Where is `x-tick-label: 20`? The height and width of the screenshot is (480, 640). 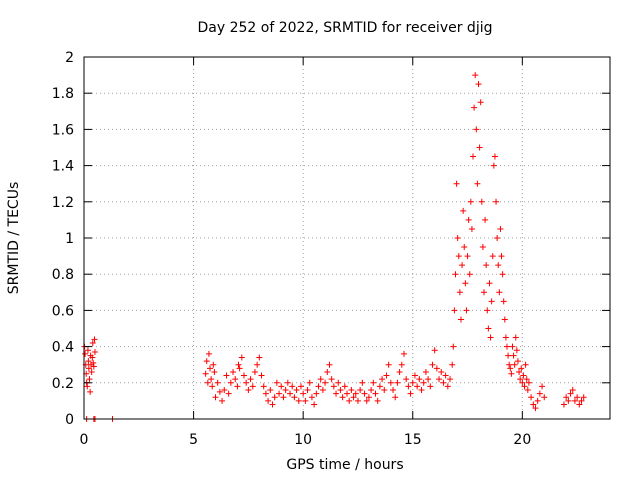
x-tick-label: 20 is located at coordinates (522, 440).